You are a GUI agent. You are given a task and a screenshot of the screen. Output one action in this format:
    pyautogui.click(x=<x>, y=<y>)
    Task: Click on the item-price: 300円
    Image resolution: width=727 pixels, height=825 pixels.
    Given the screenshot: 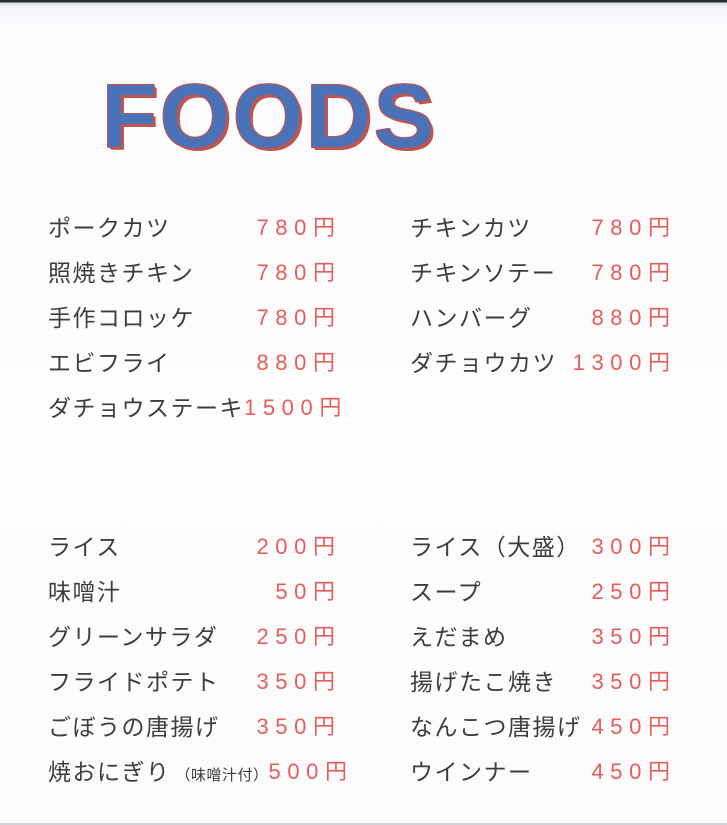 What is the action you would take?
    pyautogui.click(x=630, y=545)
    